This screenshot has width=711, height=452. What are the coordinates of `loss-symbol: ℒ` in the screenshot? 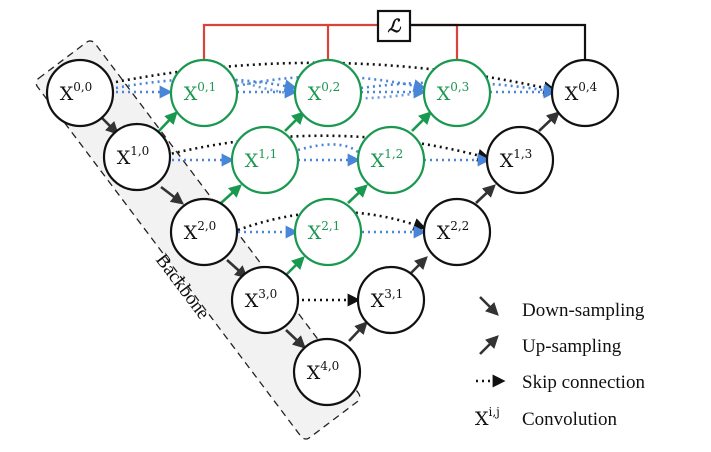 It's located at (395, 26).